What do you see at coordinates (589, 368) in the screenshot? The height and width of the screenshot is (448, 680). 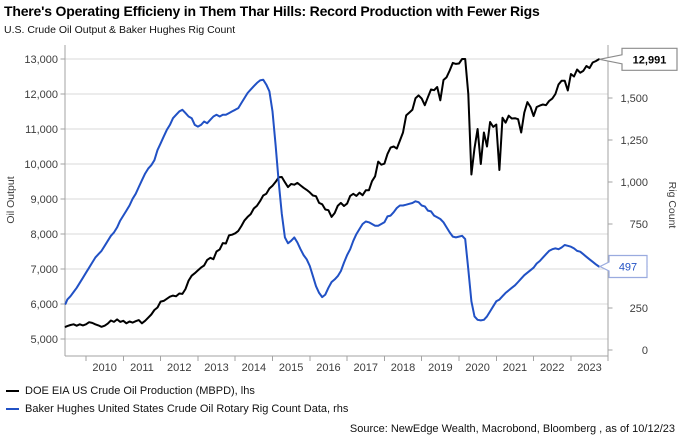 I see `x-axis-tick-label: 2023` at bounding box center [589, 368].